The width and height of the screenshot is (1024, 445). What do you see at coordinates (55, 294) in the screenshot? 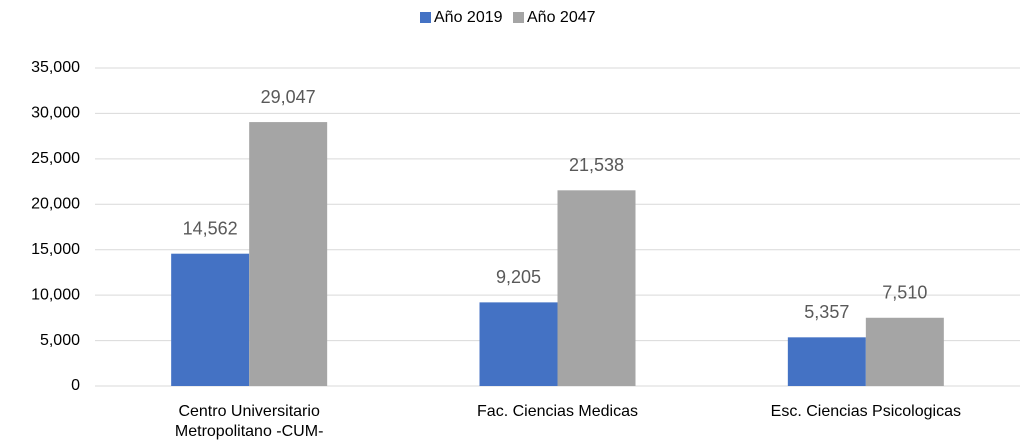
I see `y-tick-label: 10,000` at bounding box center [55, 294].